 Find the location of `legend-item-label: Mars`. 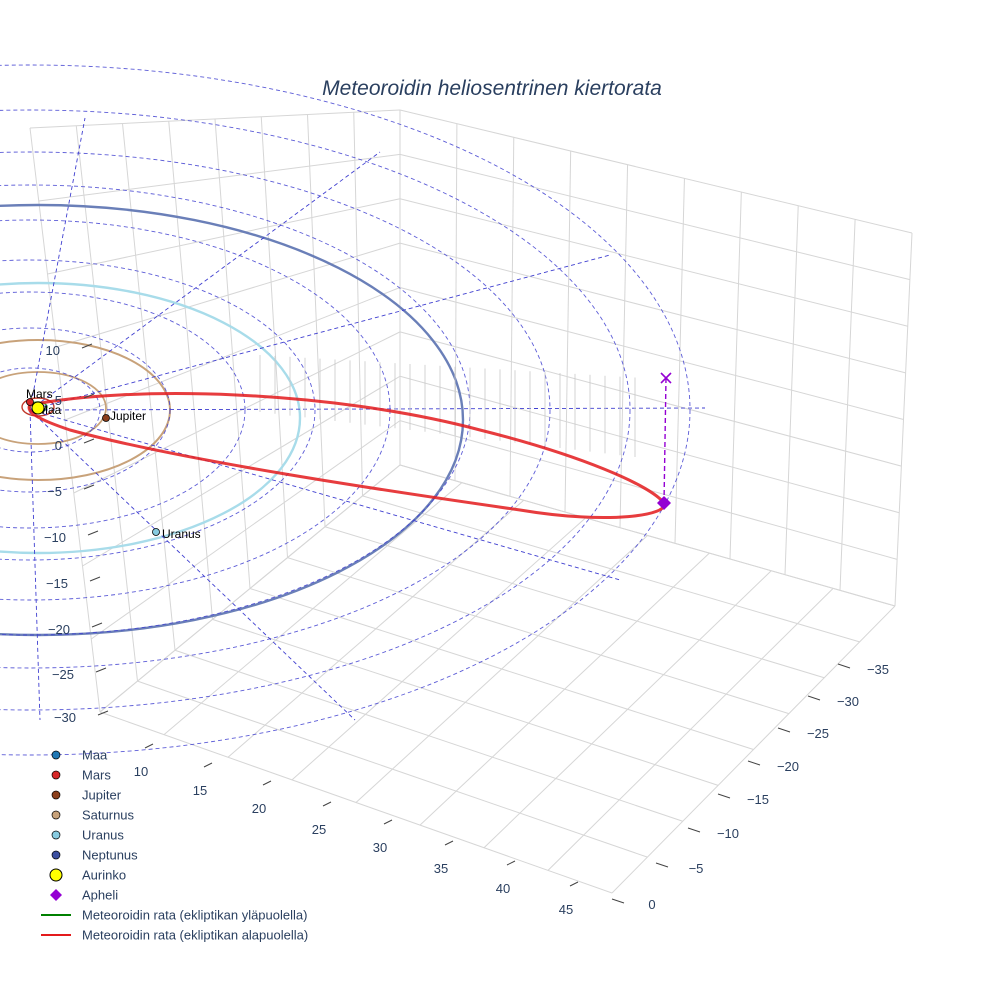

legend-item-label: Mars is located at coordinates (96, 775).